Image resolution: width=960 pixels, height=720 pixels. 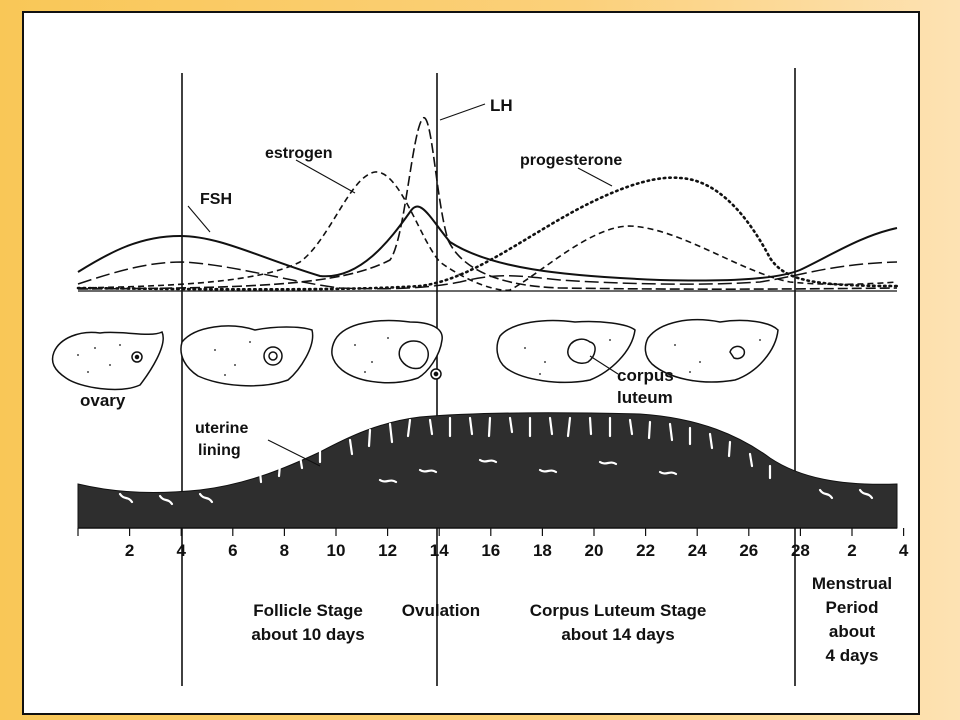 I want to click on follicle-stage-label: Follicle Stage, so click(x=308, y=610).